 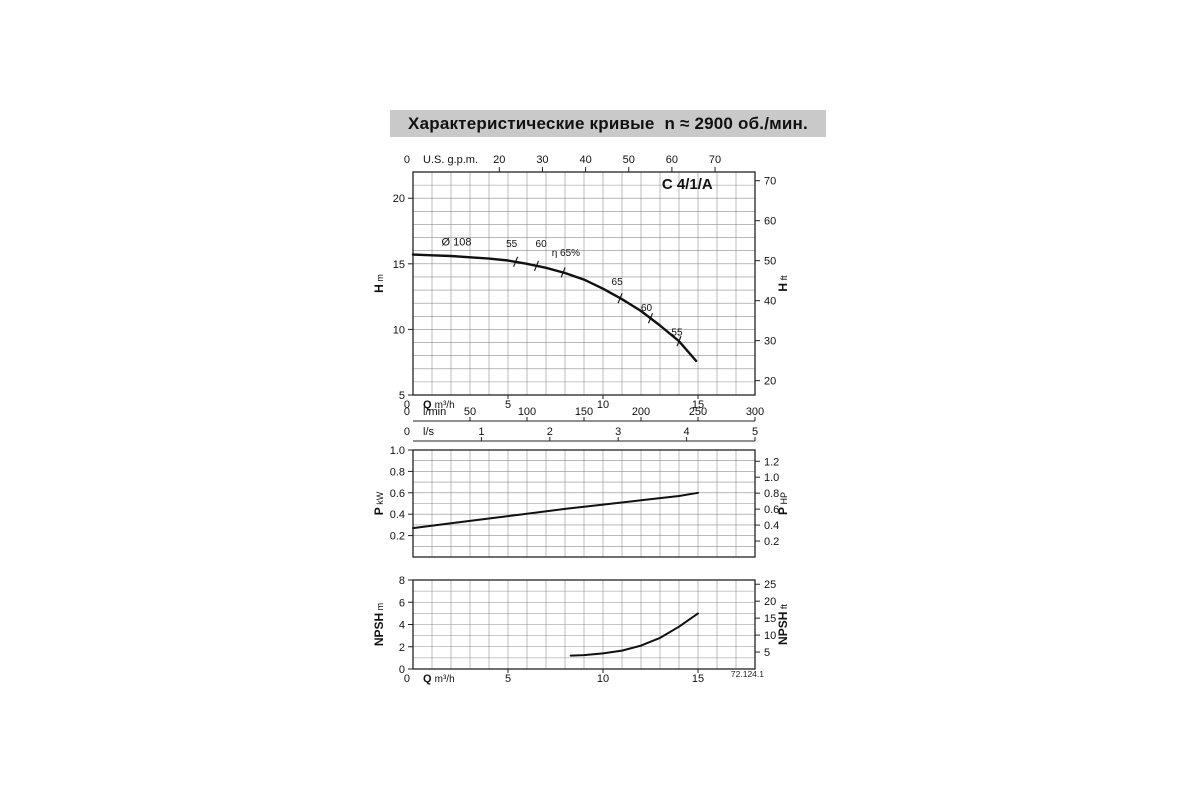 I want to click on power-curve, so click(x=555, y=510).